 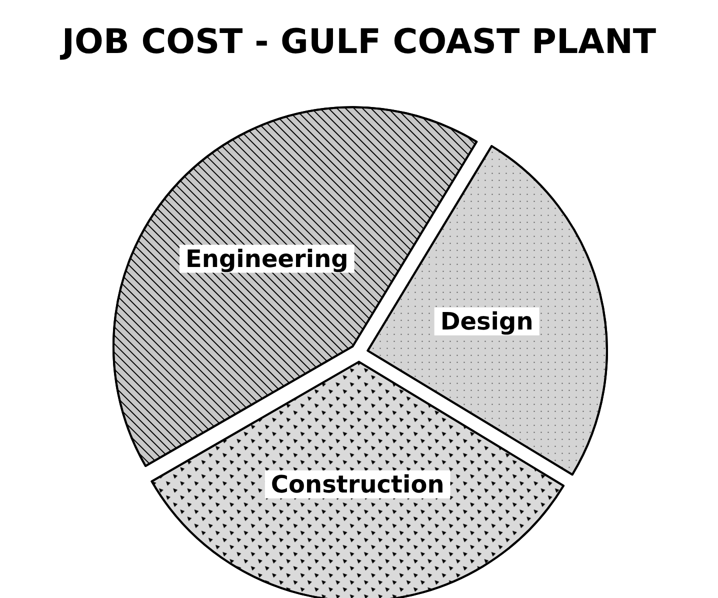 I want to click on slice-label: Construction, so click(x=357, y=484).